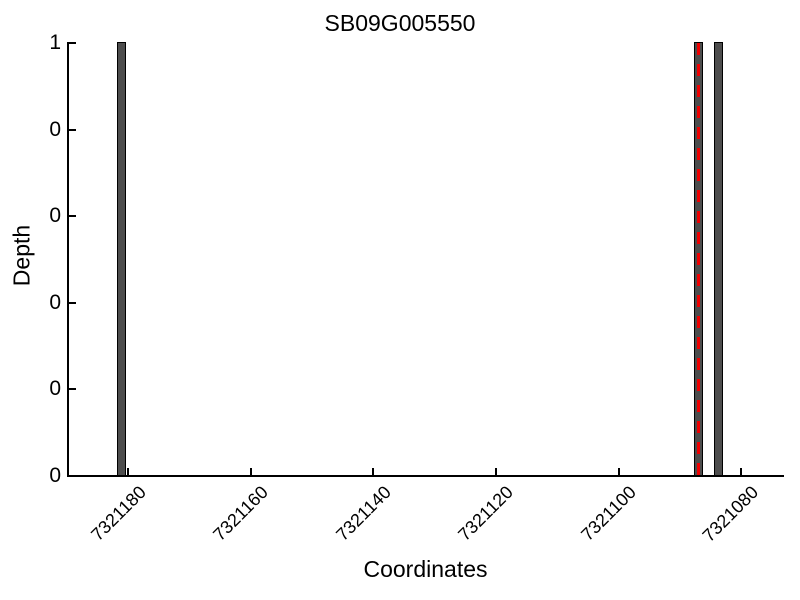 The height and width of the screenshot is (600, 800). What do you see at coordinates (698, 260) in the screenshot?
I see `variant-marker` at bounding box center [698, 260].